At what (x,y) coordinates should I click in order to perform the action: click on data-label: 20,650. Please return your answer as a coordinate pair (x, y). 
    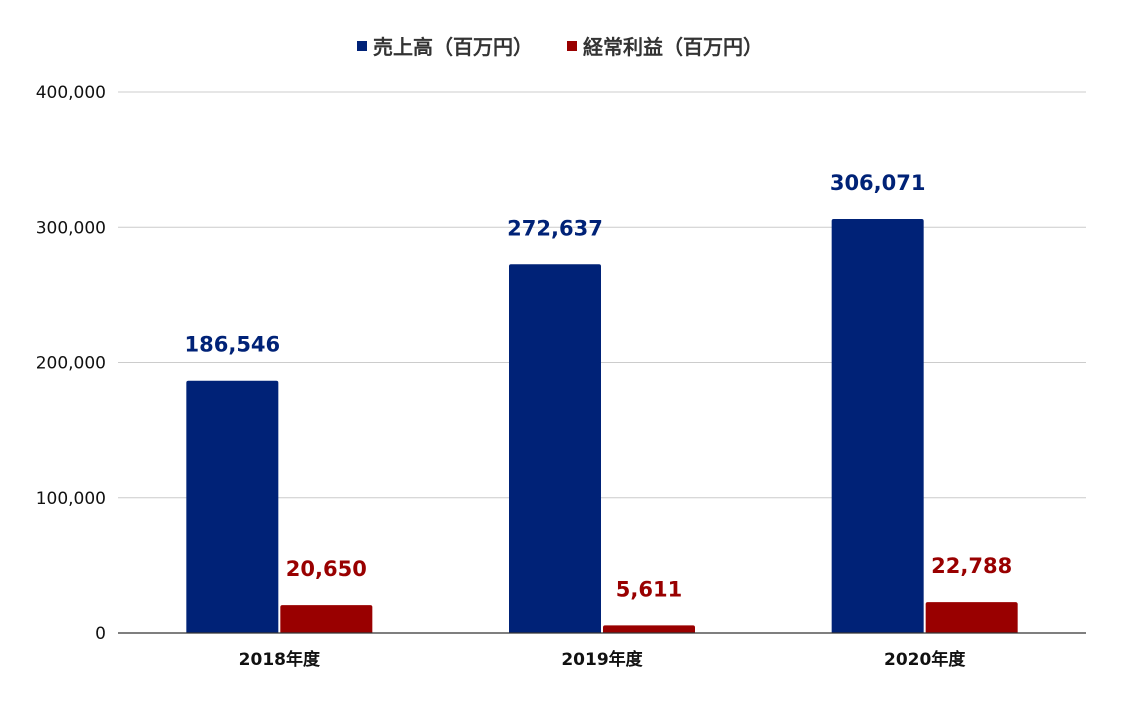
    Looking at the image, I should click on (326, 569).